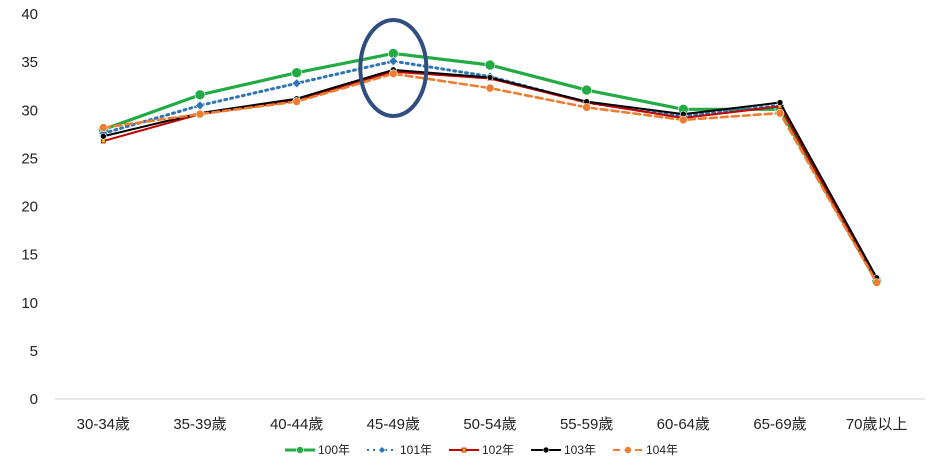  I want to click on x-tick-label: 55-59歲, so click(586, 424).